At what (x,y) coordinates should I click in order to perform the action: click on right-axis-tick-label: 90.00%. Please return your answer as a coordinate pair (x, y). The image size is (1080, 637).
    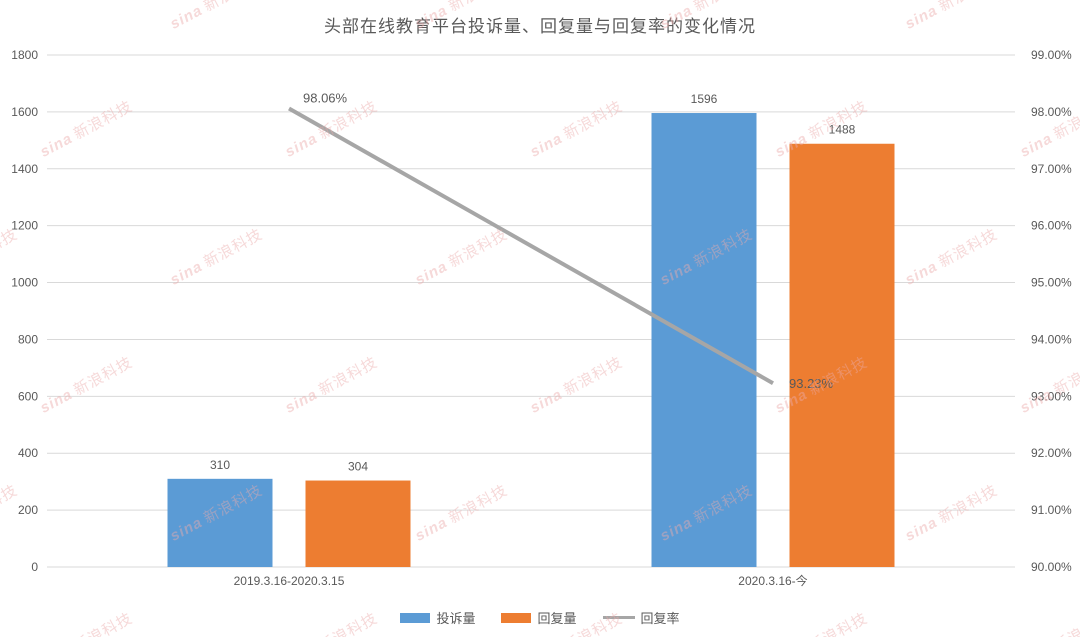
    Looking at the image, I should click on (1051, 567).